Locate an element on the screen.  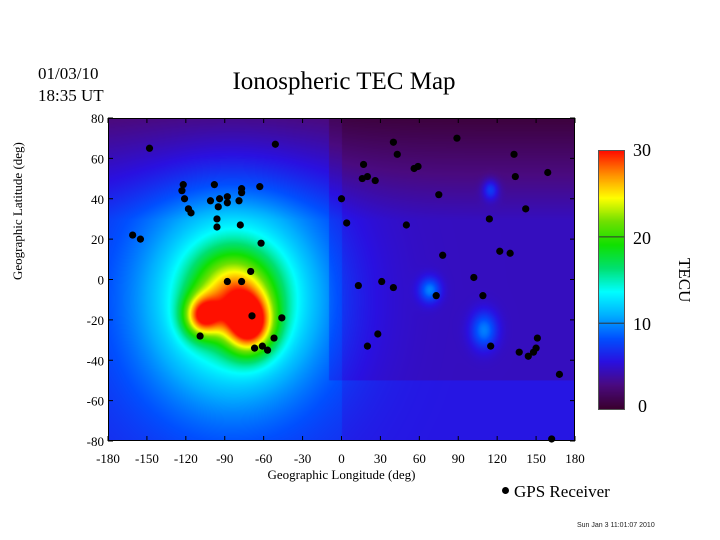
y-tick-label: 20 is located at coordinates (97, 239).